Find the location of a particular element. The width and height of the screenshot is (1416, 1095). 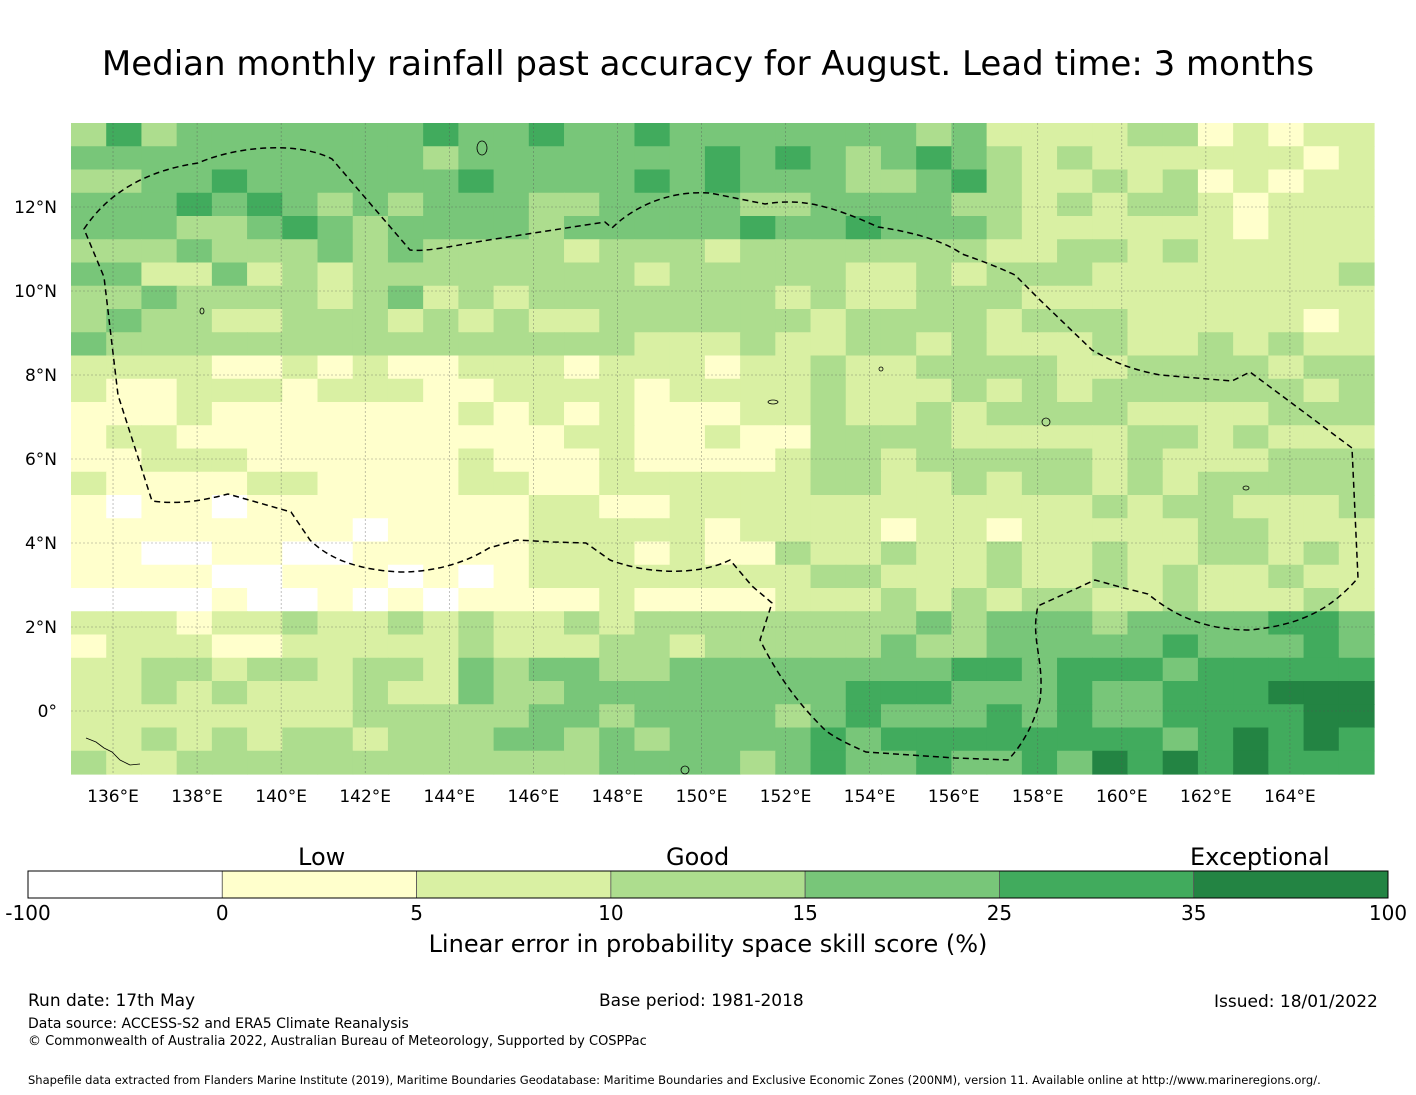

longitude-tick-label: 148°E is located at coordinates (618, 797).